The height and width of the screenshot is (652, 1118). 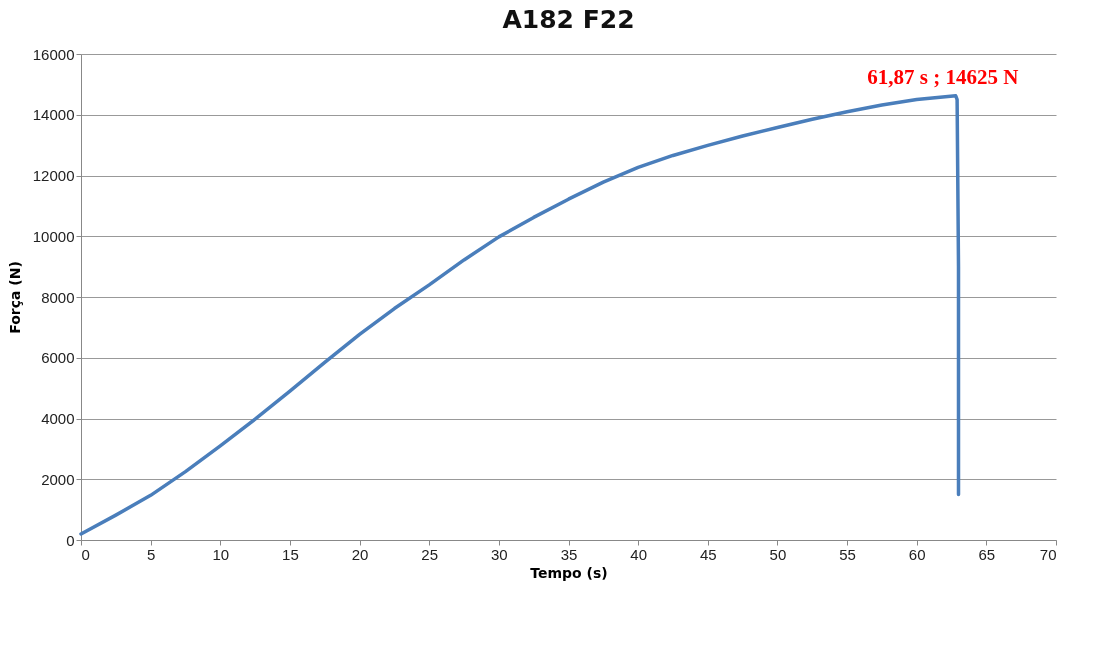 I want to click on y-tick-label: 14000, so click(x=53, y=115).